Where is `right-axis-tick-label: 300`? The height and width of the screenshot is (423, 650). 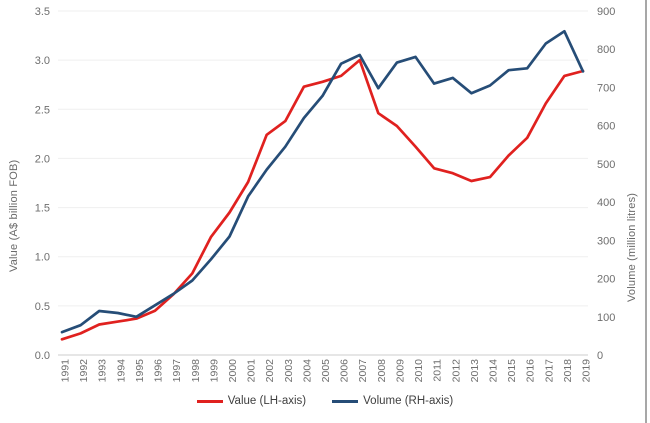 right-axis-tick-label: 300 is located at coordinates (606, 241).